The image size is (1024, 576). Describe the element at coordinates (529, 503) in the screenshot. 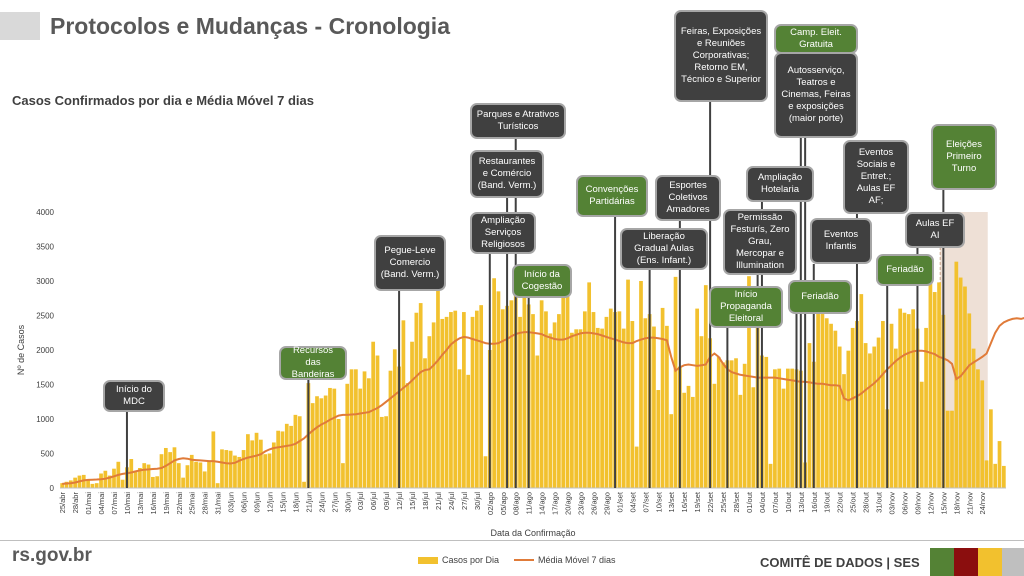

I see `x-tick-label: 11/ago` at that location.